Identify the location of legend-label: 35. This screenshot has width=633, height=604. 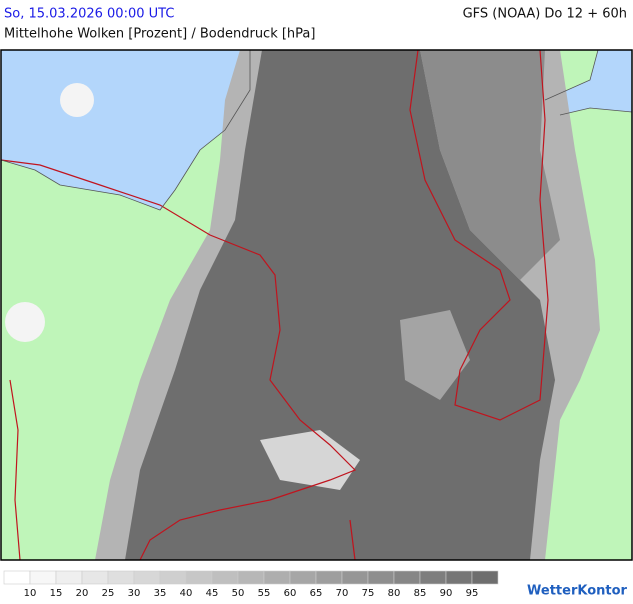
(160, 593).